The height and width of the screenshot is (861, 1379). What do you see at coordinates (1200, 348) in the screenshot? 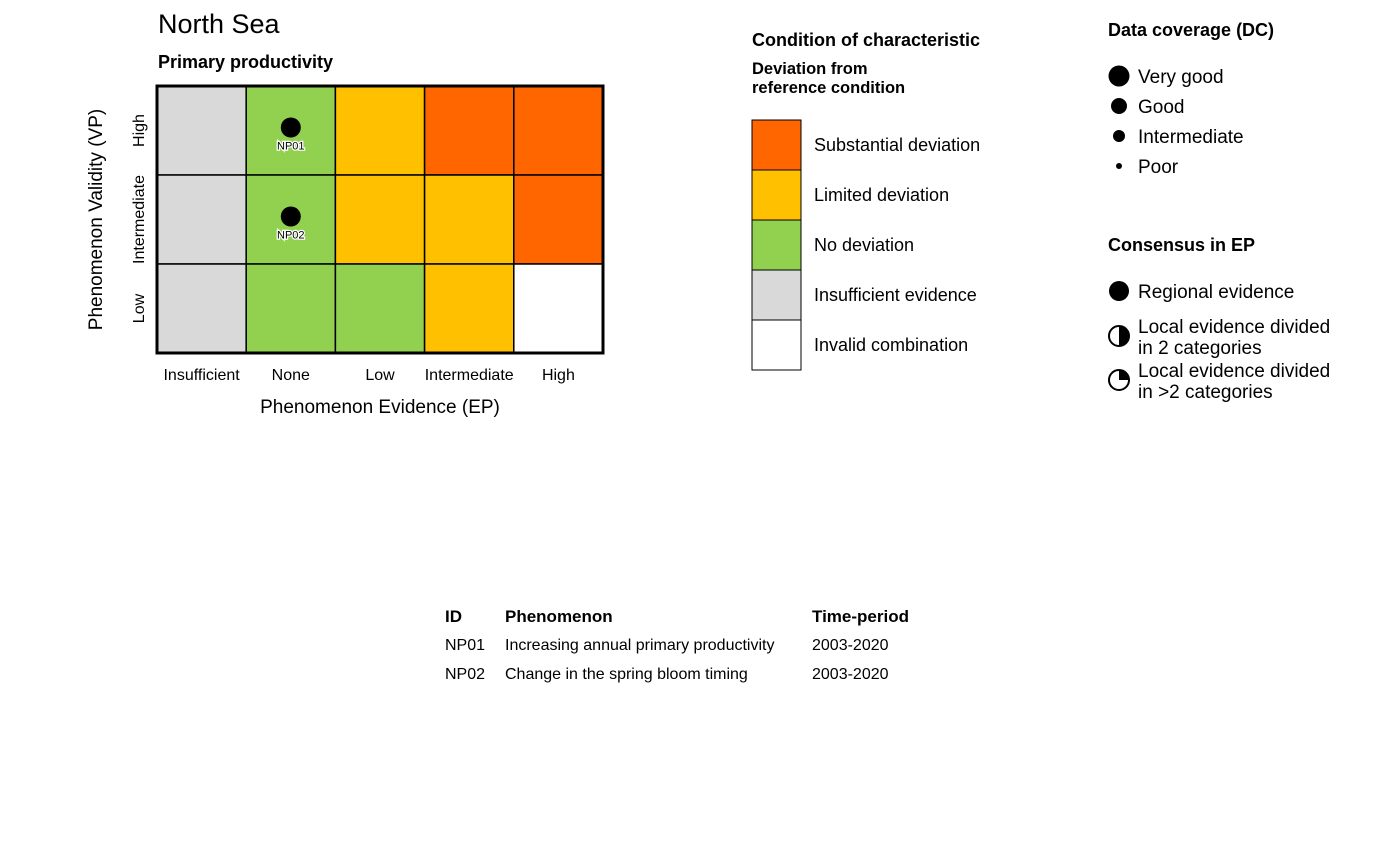
I see `consensus-label: in 2 categories` at bounding box center [1200, 348].